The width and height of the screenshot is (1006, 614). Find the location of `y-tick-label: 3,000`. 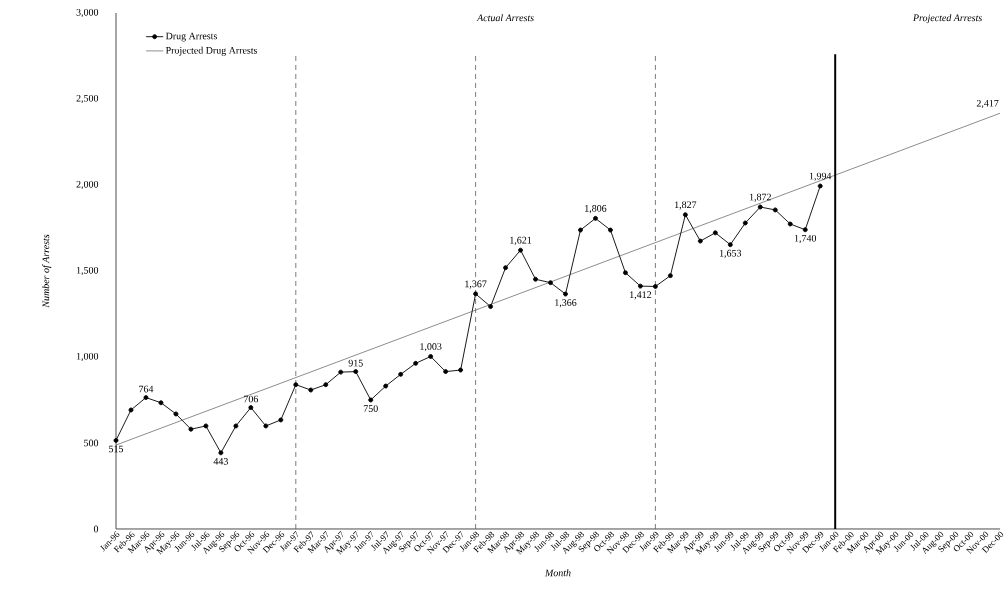

y-tick-label: 3,000 is located at coordinates (87, 13).